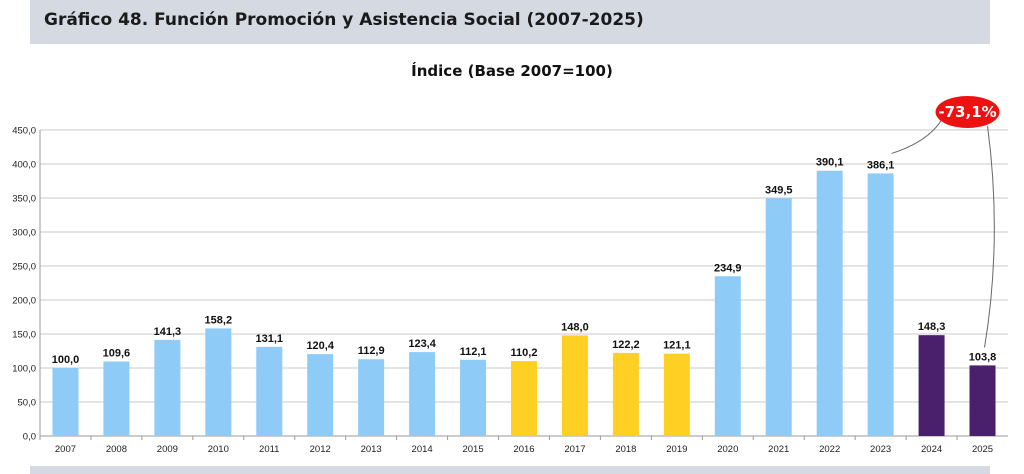  I want to click on data-label: 390,1, so click(830, 163).